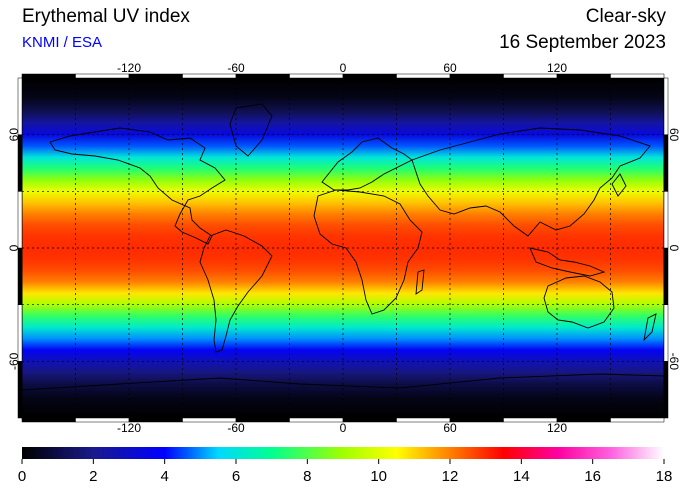 This screenshot has width=688, height=490. I want to click on sky-mode-label: Clear-sky, so click(625, 16).